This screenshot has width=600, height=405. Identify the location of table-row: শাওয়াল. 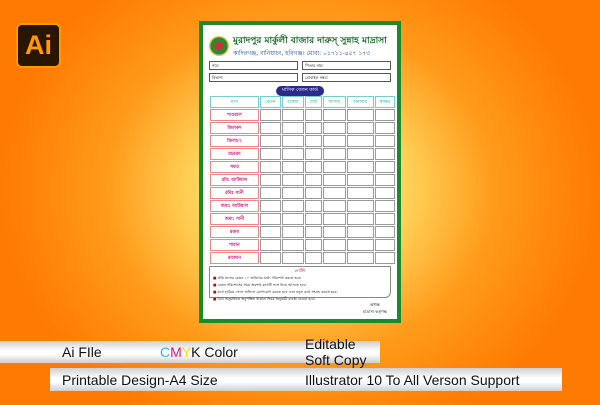
(302, 115).